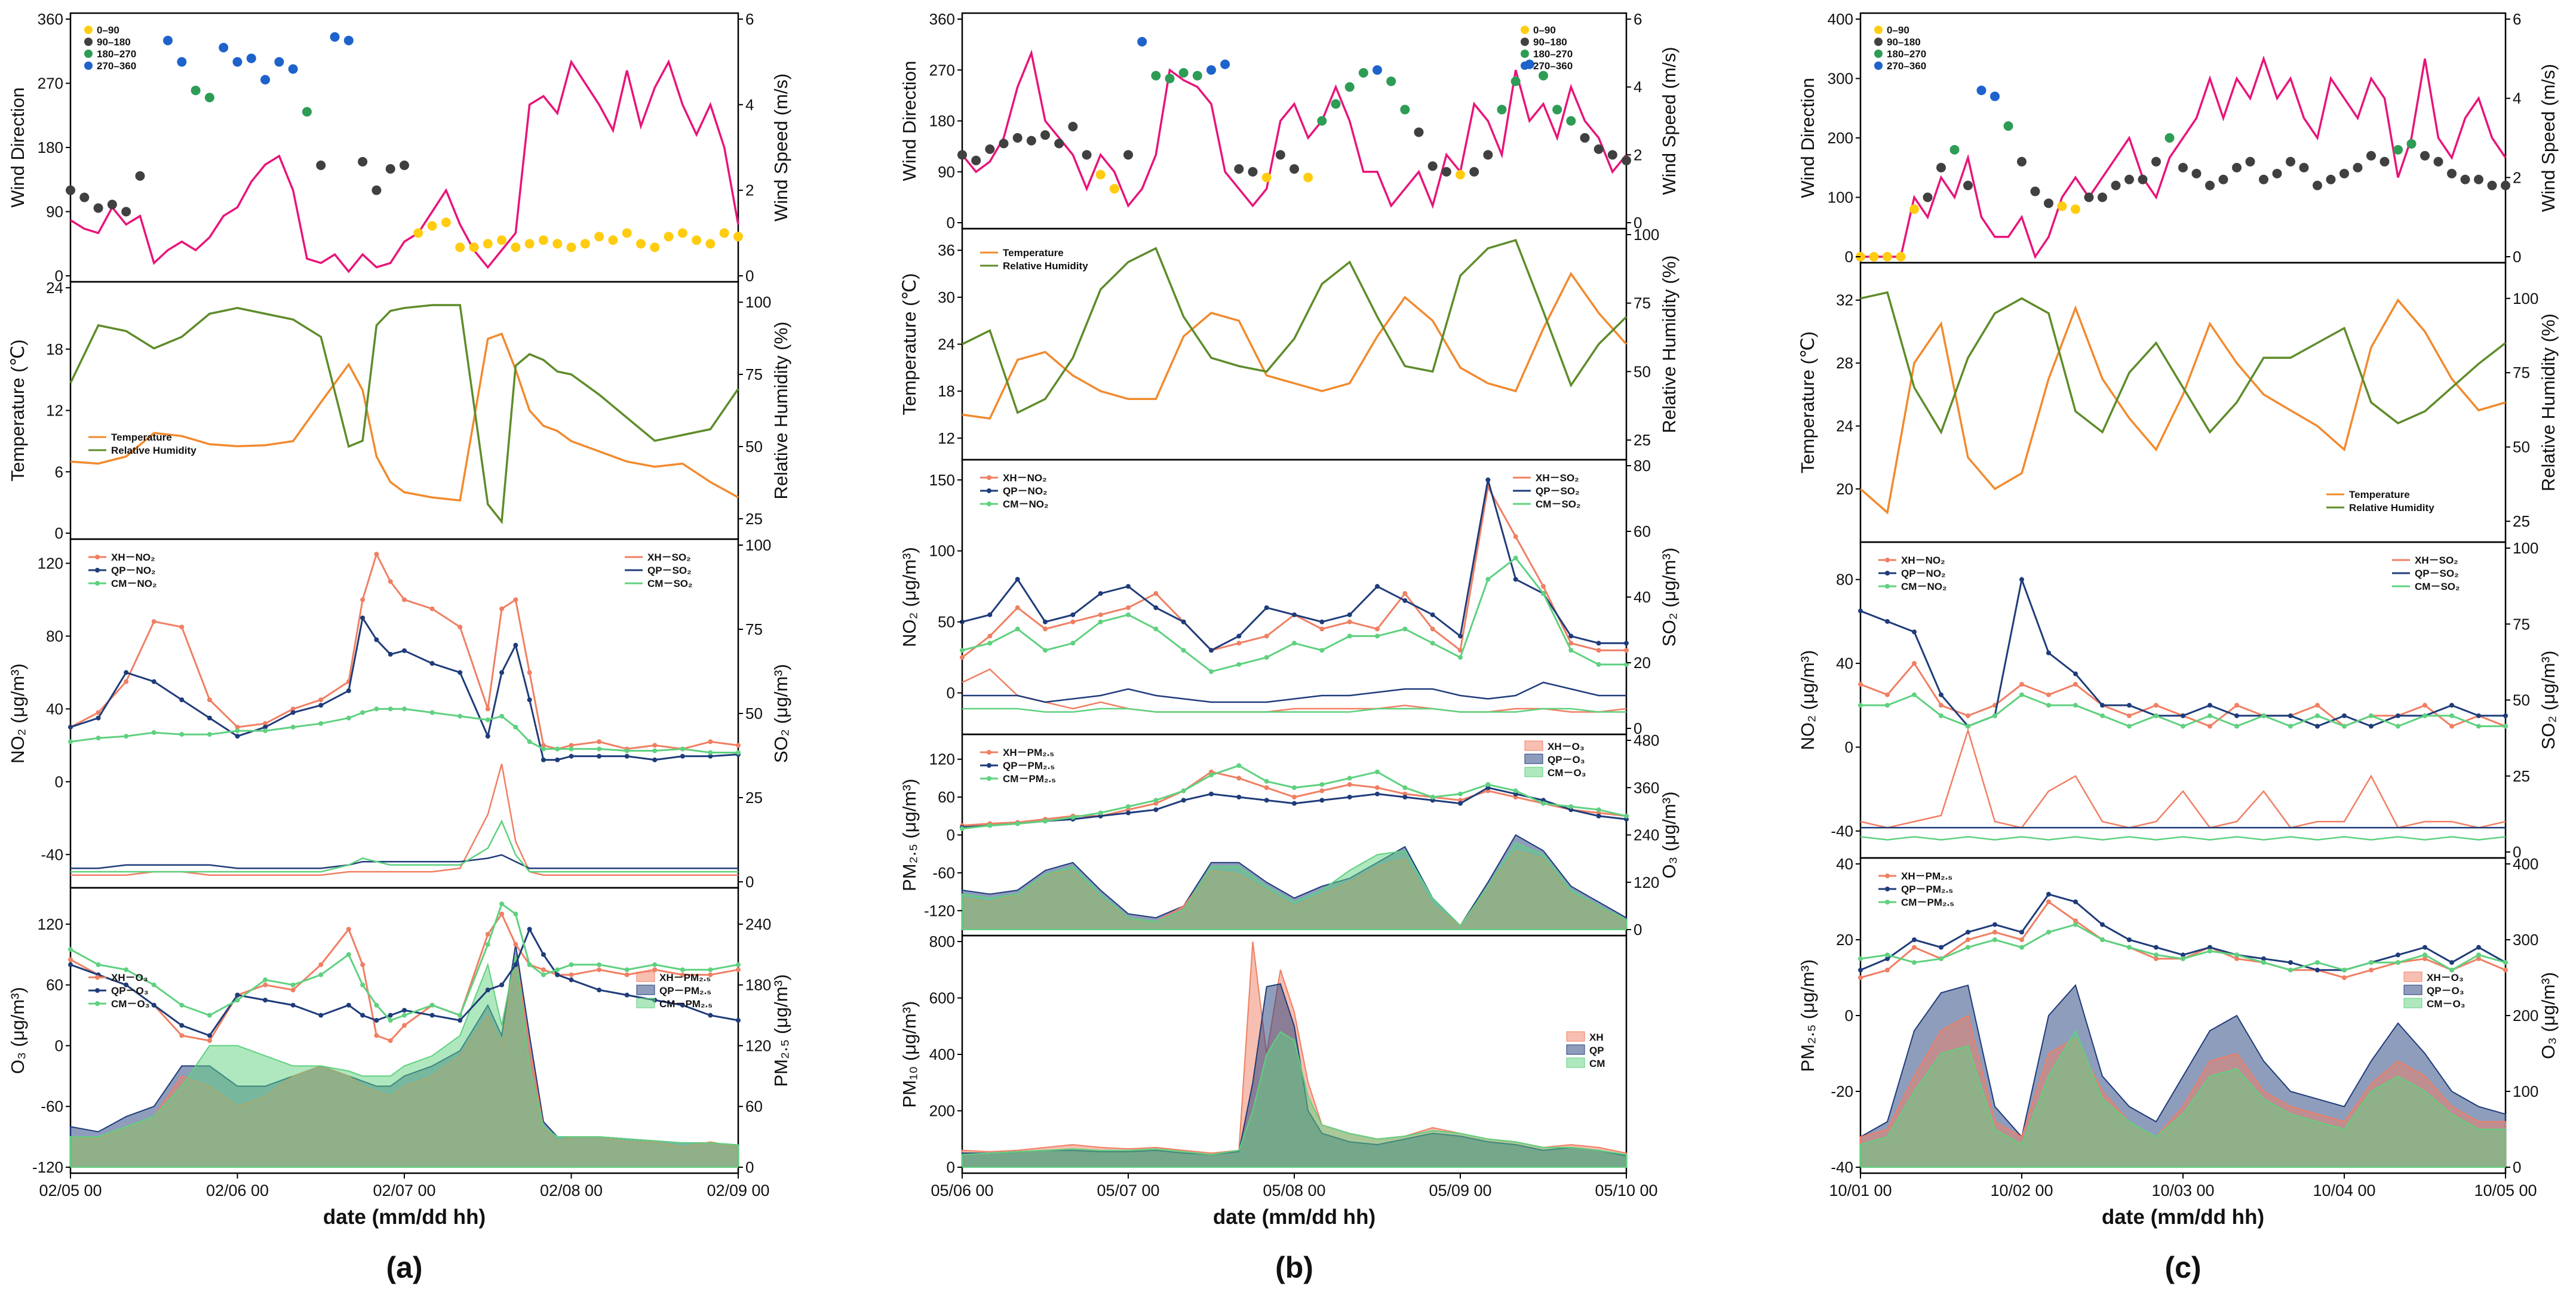  I want to click on y-tick-label-right: 60, so click(1642, 531).